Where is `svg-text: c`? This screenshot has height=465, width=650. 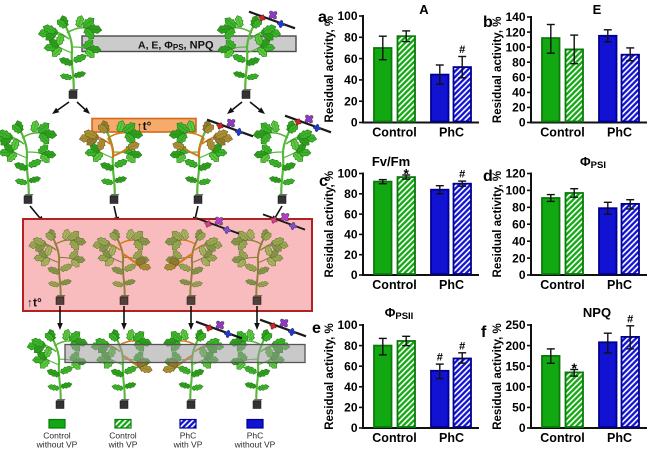 svg-text: c is located at coordinates (323, 181).